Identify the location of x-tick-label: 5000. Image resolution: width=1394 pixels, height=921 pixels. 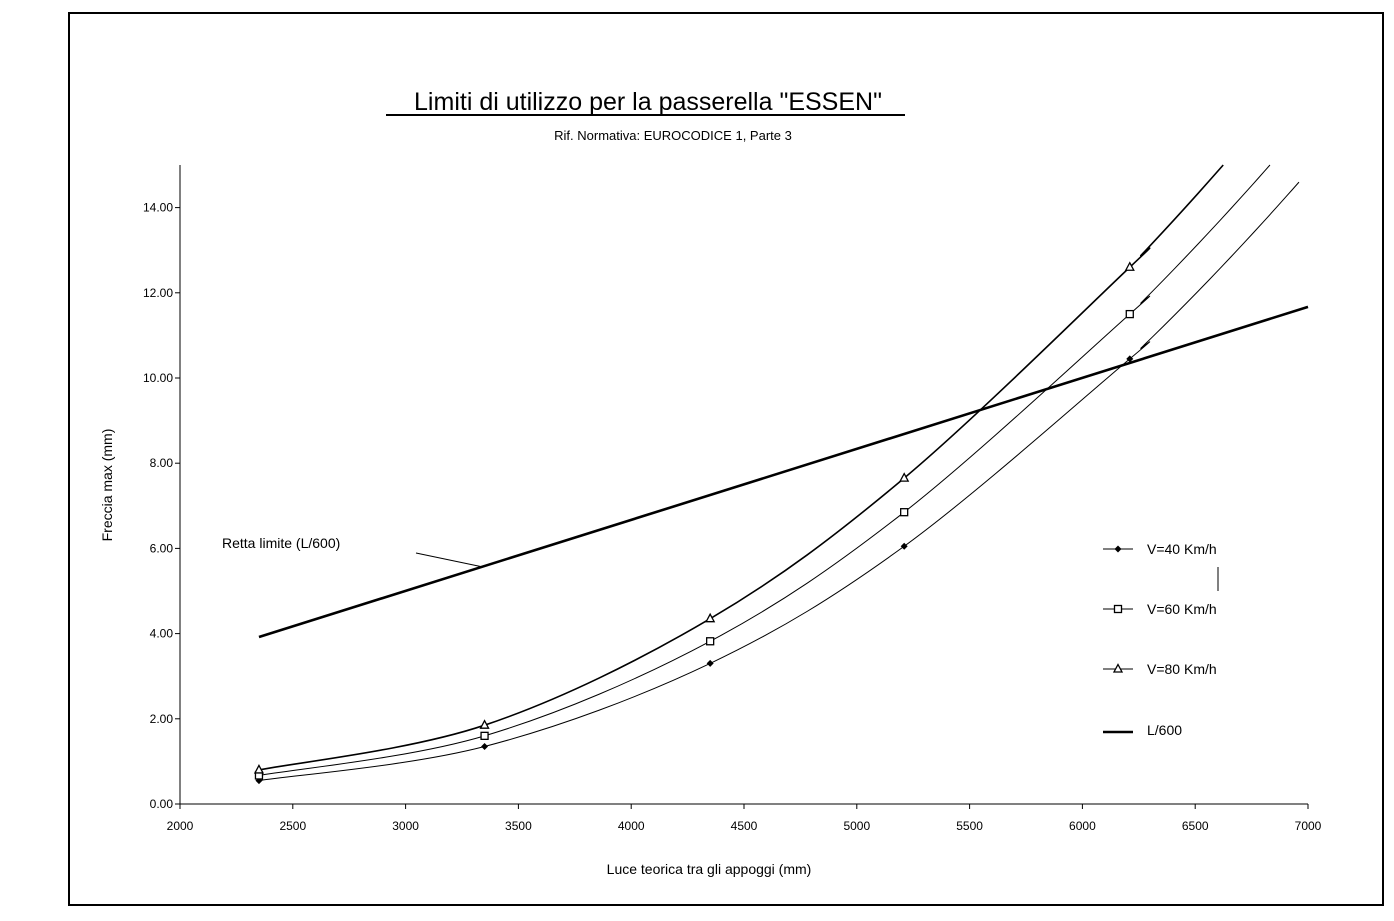
(856, 826).